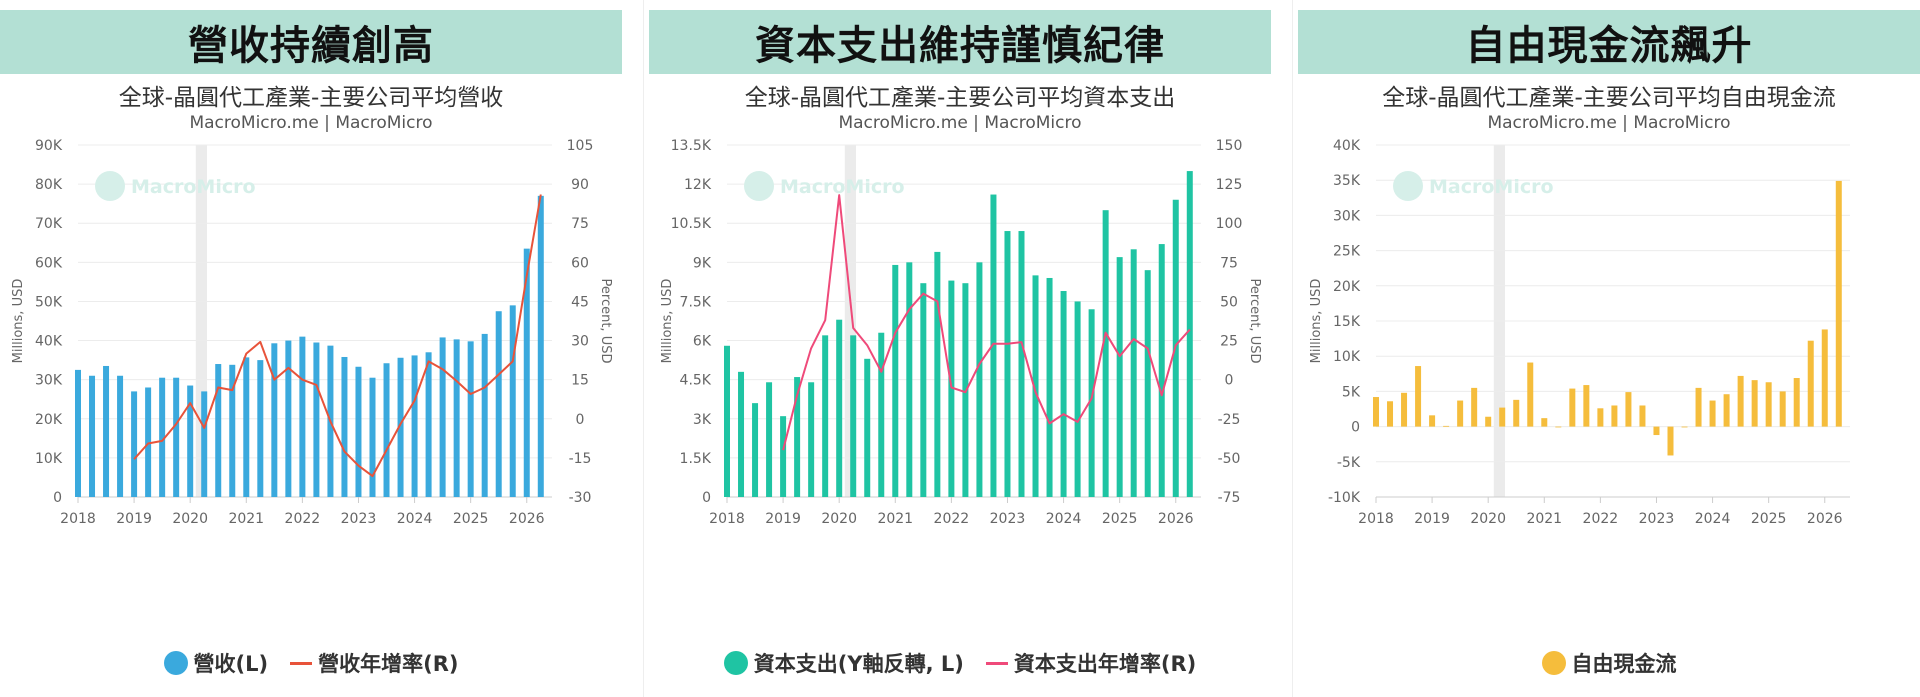 The image size is (1920, 697). Describe the element at coordinates (1229, 381) in the screenshot. I see `y2-tick-label: 0` at that location.